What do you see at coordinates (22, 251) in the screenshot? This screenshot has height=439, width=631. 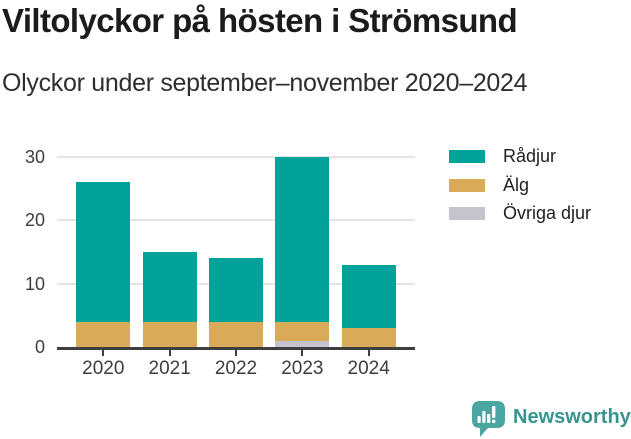 I see `y-axis: 0 10 20 30` at bounding box center [22, 251].